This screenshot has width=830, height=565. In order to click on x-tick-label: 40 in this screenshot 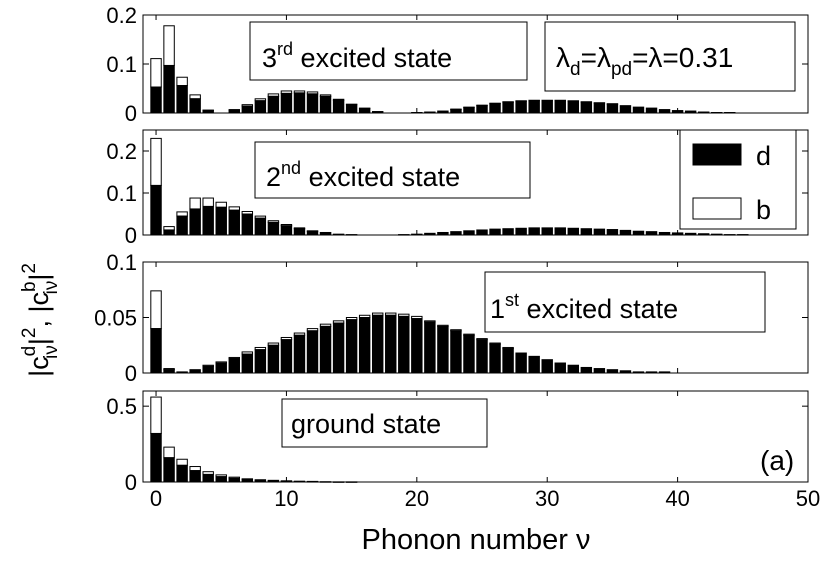, I will do `click(677, 498)`.